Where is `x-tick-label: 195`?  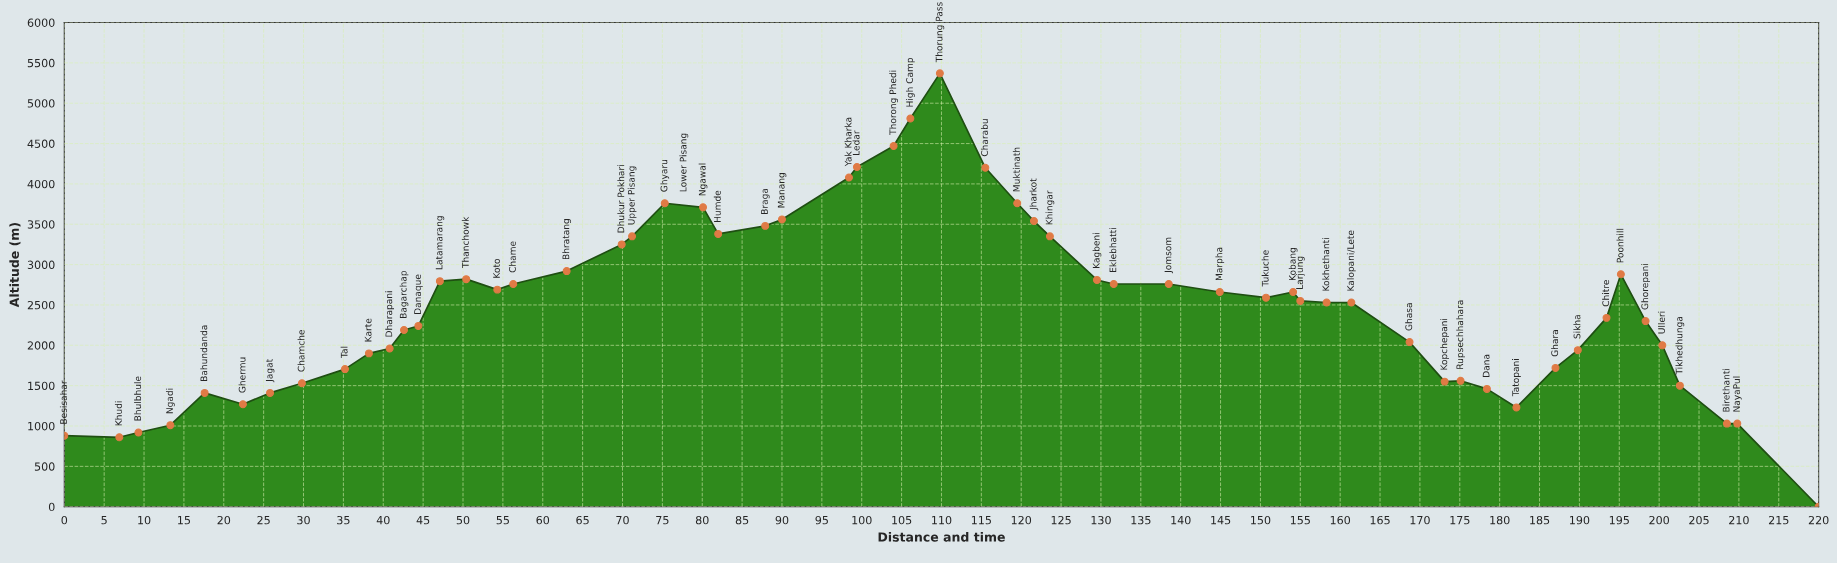
x-tick-label: 195 is located at coordinates (1619, 520).